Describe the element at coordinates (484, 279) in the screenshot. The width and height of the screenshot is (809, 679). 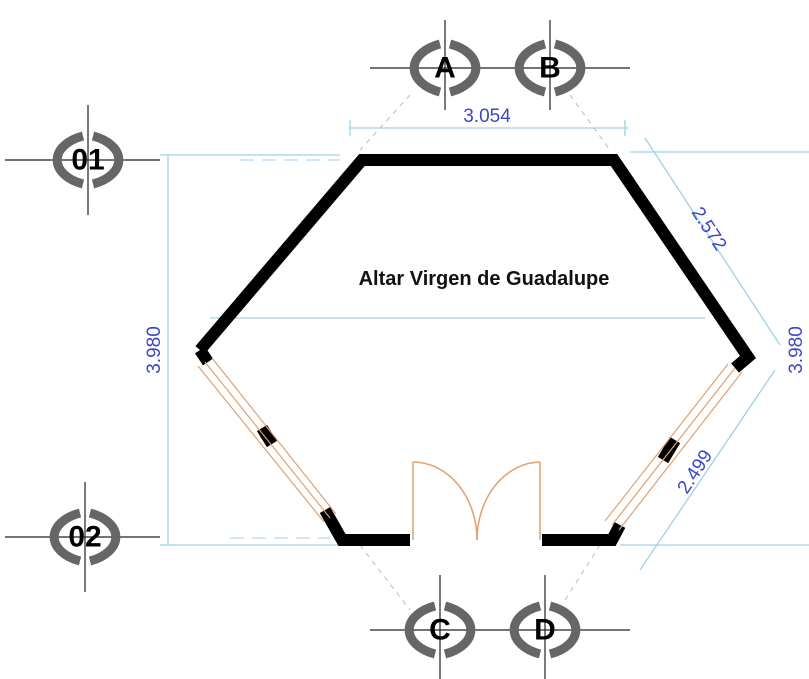
I see `room-title: Altar Virgen de Guadalupe` at that location.